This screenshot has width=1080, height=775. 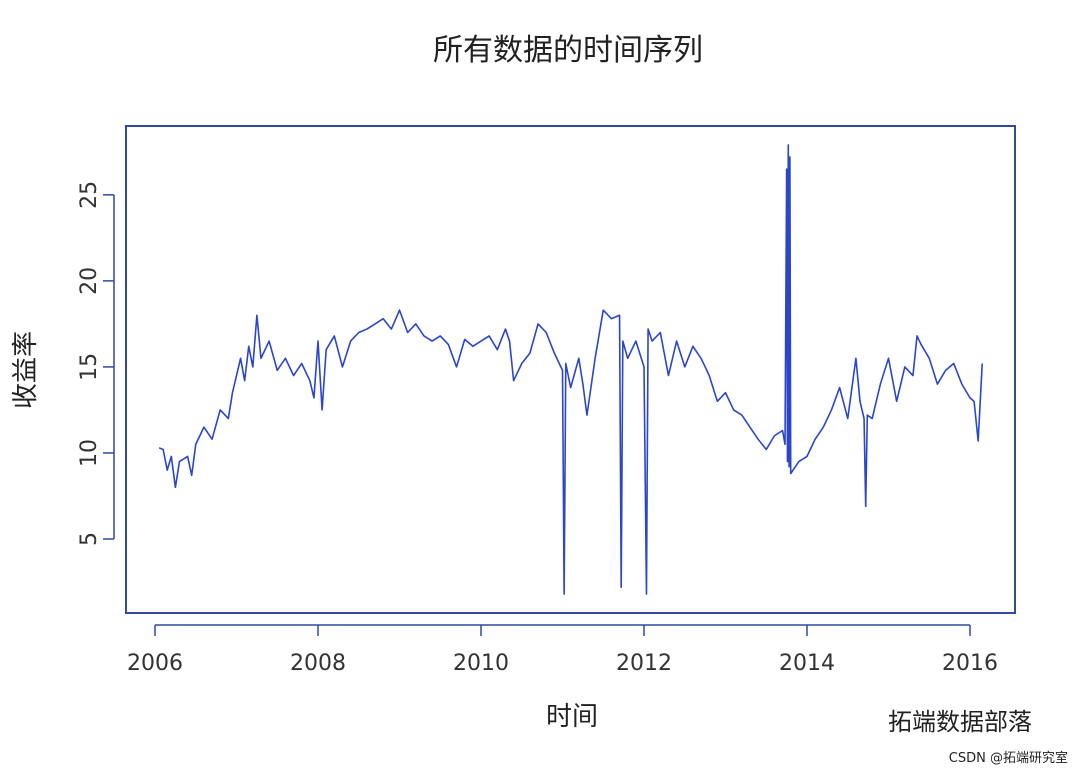 I want to click on x-tick-label: 2010, so click(x=481, y=663).